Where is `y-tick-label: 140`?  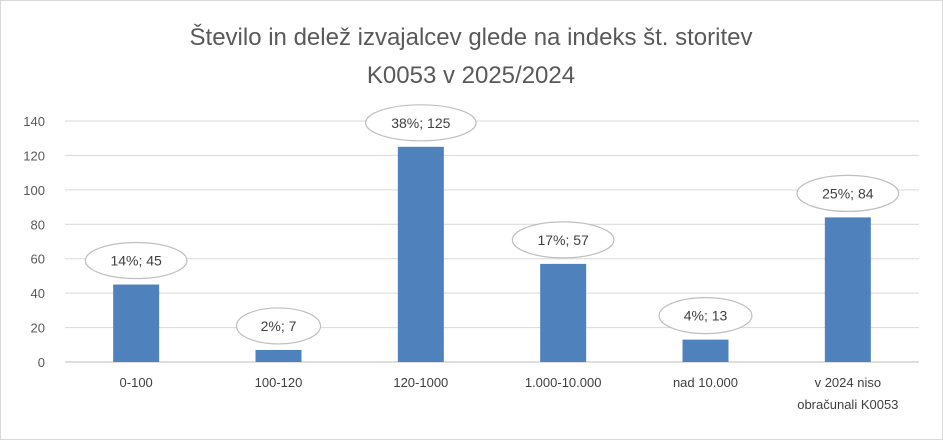 y-tick-label: 140 is located at coordinates (34, 121).